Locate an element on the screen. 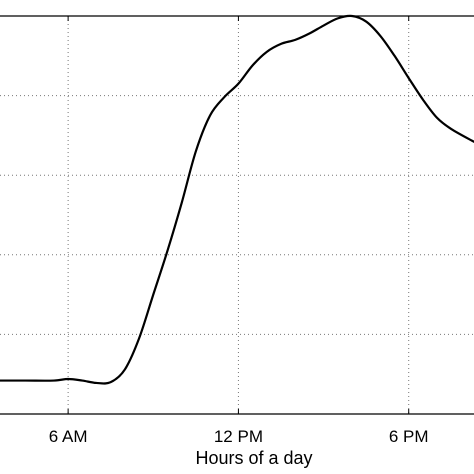 Image resolution: width=474 pixels, height=474 pixels. x-tick-label: 12 PM is located at coordinates (238, 436).